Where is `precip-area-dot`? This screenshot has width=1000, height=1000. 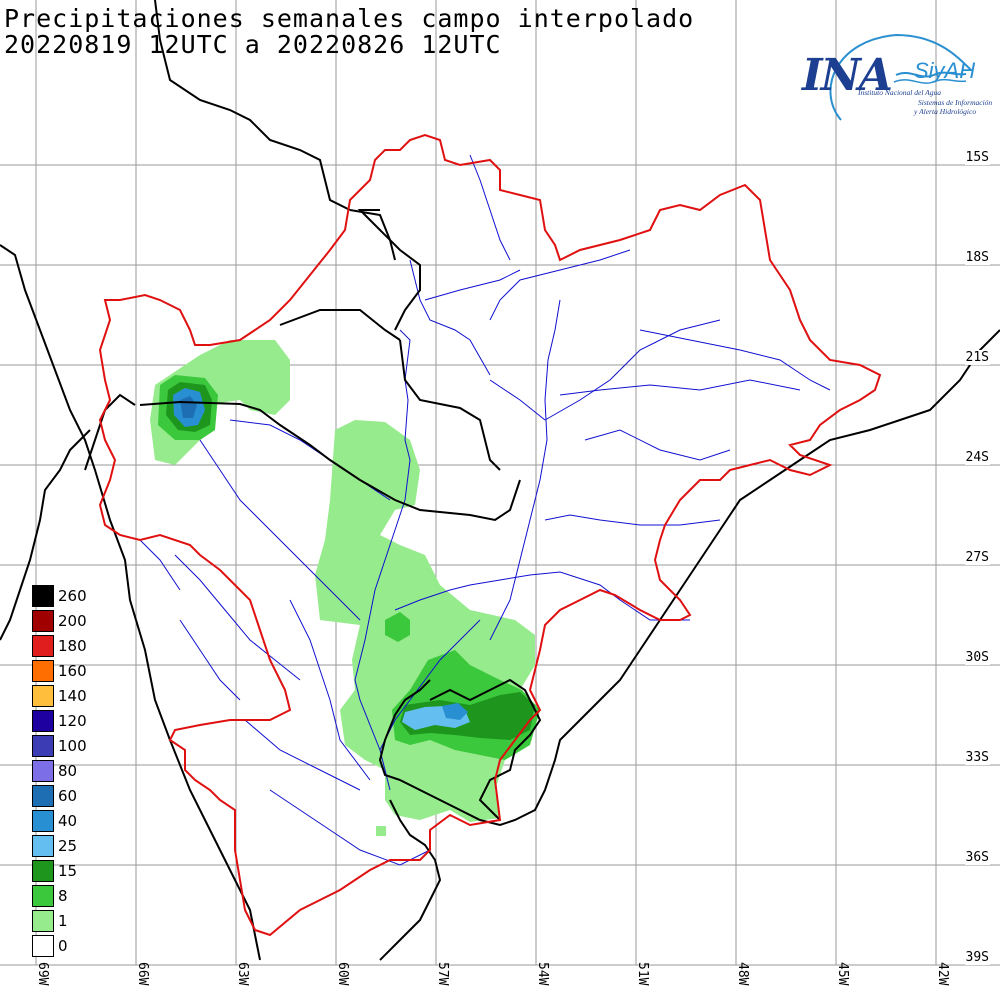
precip-area-dot is located at coordinates (381, 831).